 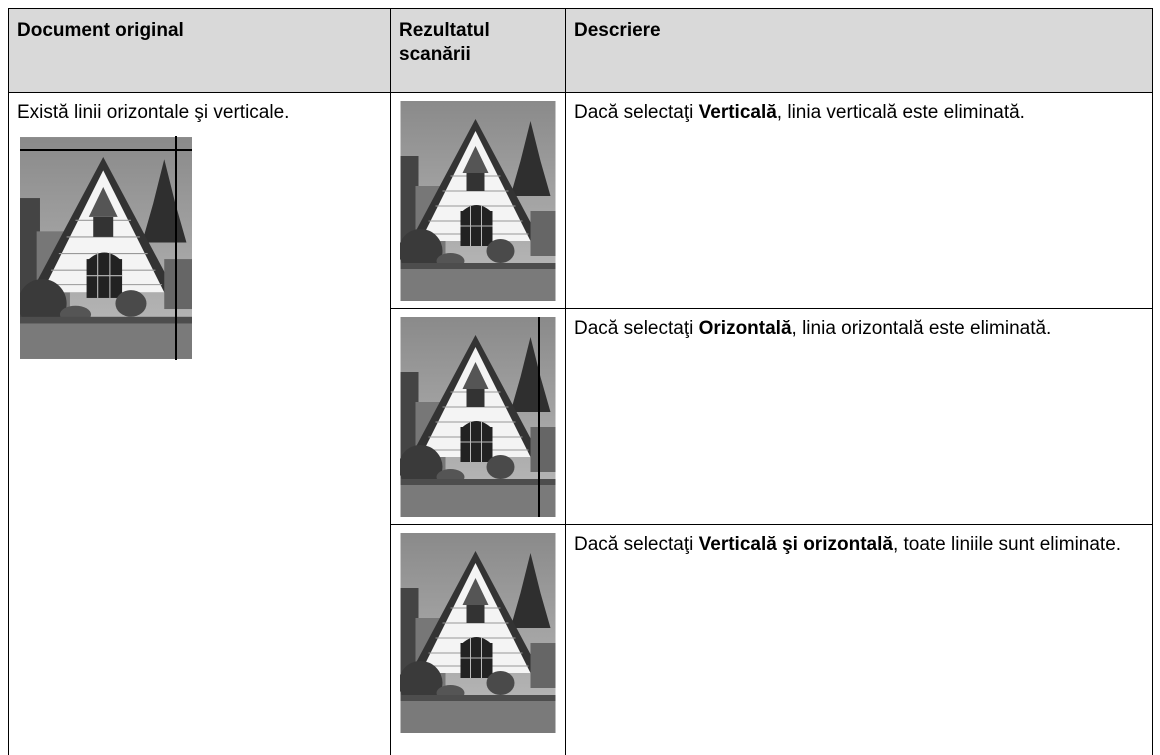 What do you see at coordinates (478, 50) in the screenshot?
I see `header-cell: Rezultatul scanării` at bounding box center [478, 50].